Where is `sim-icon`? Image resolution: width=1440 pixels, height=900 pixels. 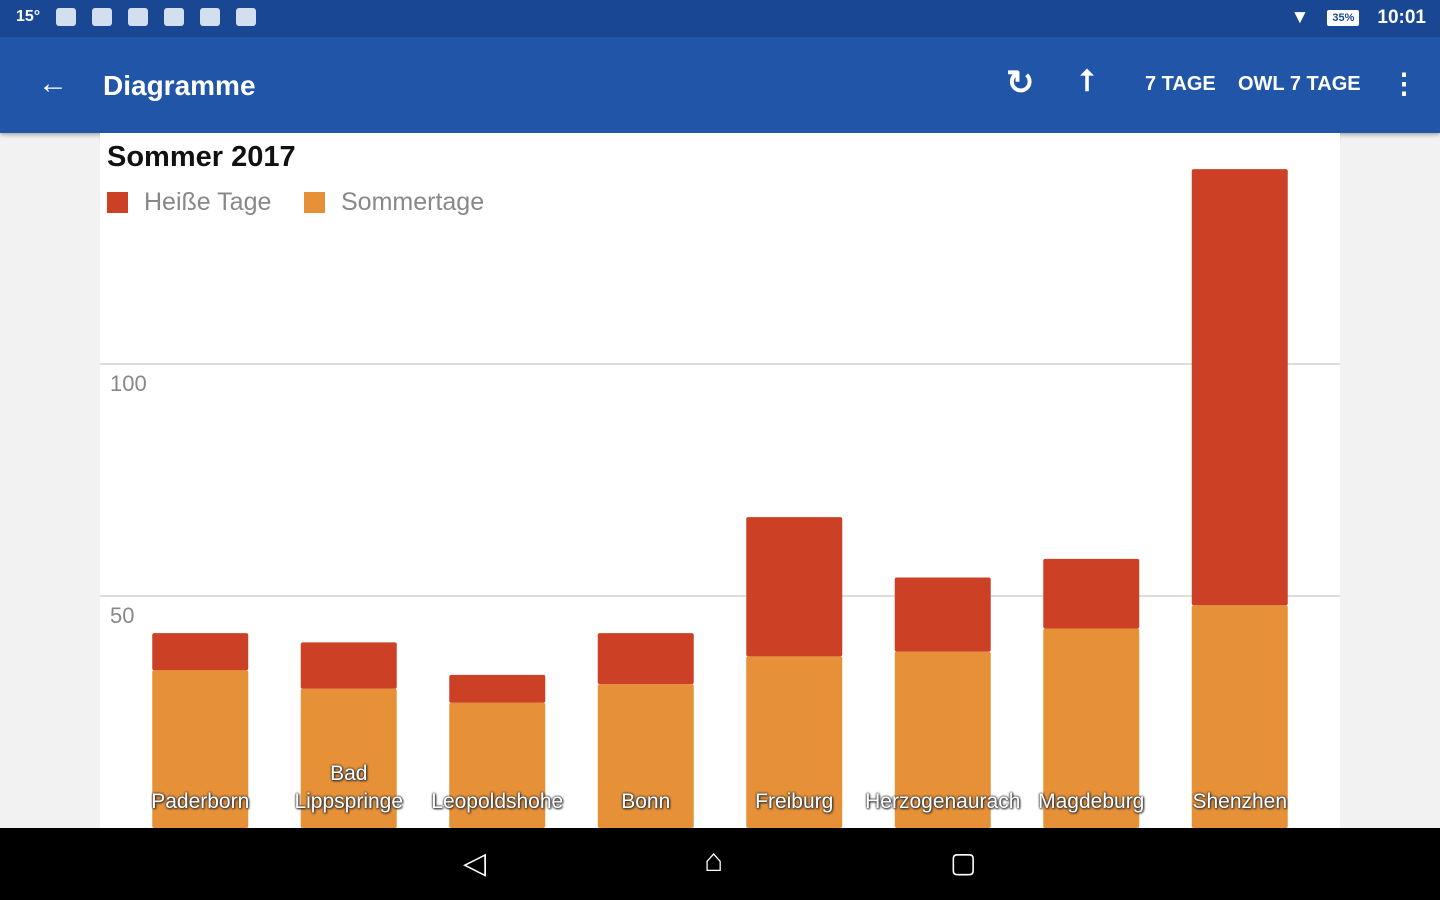 sim-icon is located at coordinates (102, 17).